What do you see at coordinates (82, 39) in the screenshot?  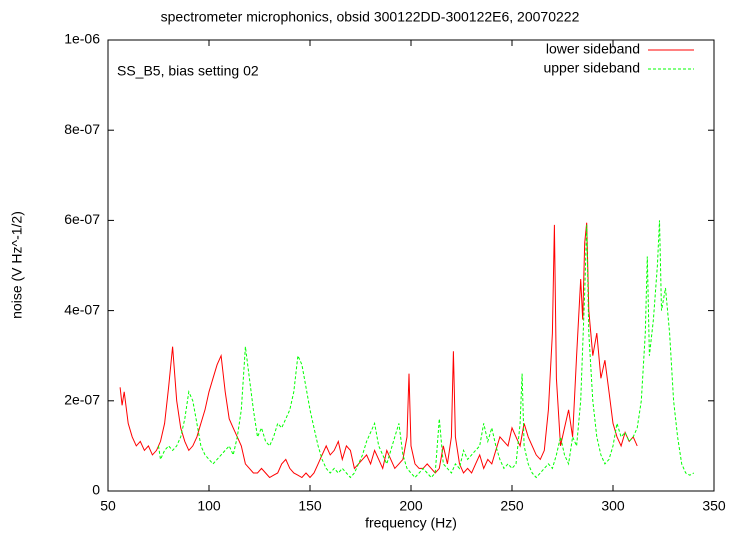 I see `y-tick-label: 1e-06` at bounding box center [82, 39].